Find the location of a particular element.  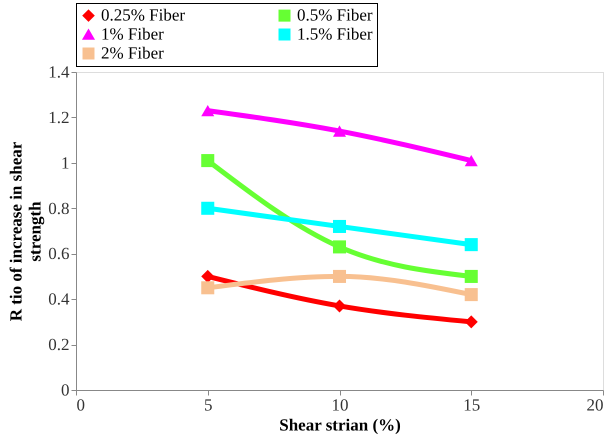

y-tick-label: 1.4 is located at coordinates (59, 72).